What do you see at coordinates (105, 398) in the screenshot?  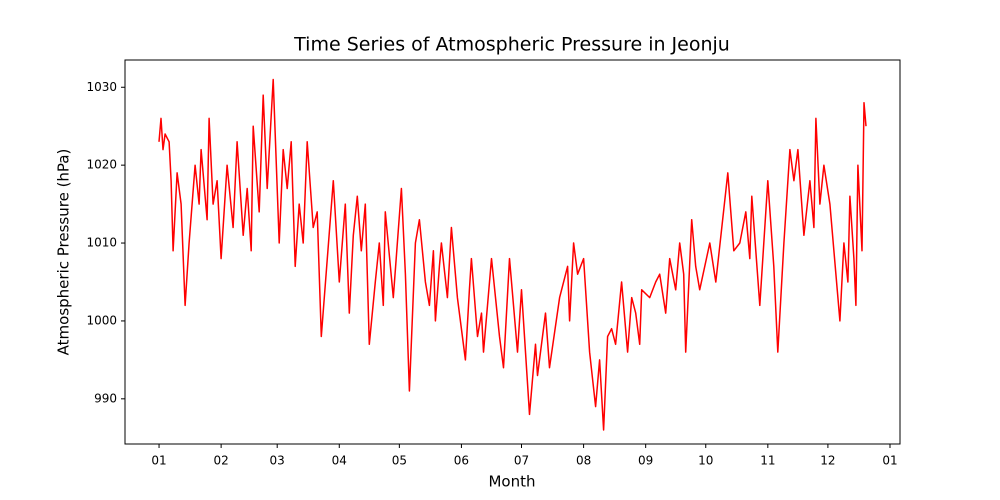 I see `y-tick-label: 990` at bounding box center [105, 398].